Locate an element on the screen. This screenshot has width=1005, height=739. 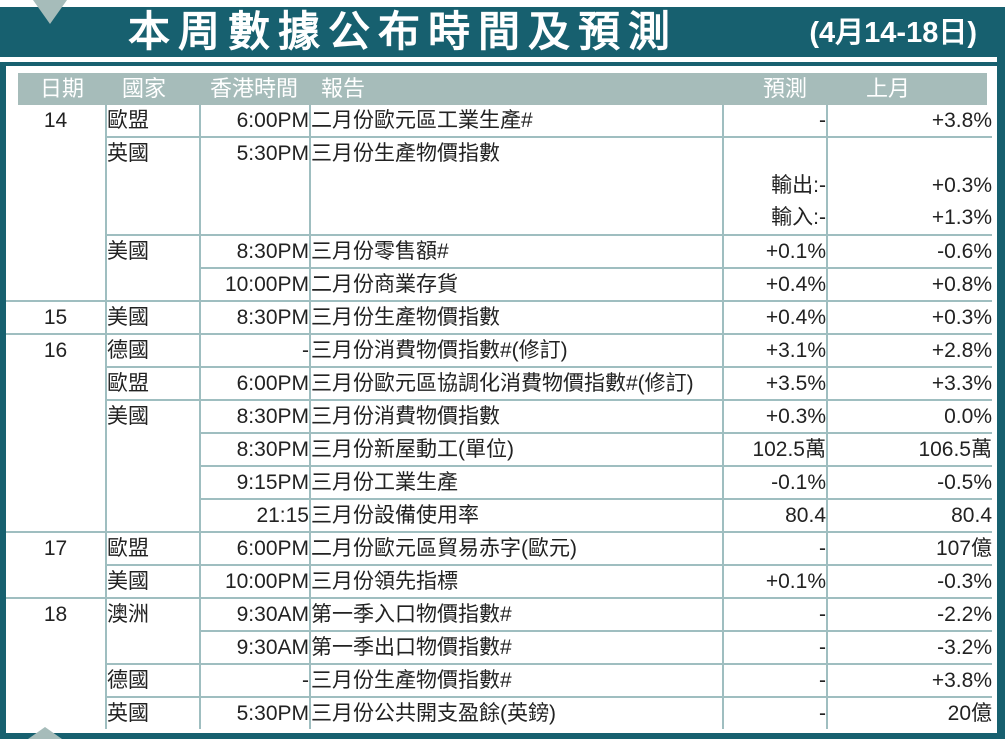
cell-forecast: +3.5% is located at coordinates (774, 383).